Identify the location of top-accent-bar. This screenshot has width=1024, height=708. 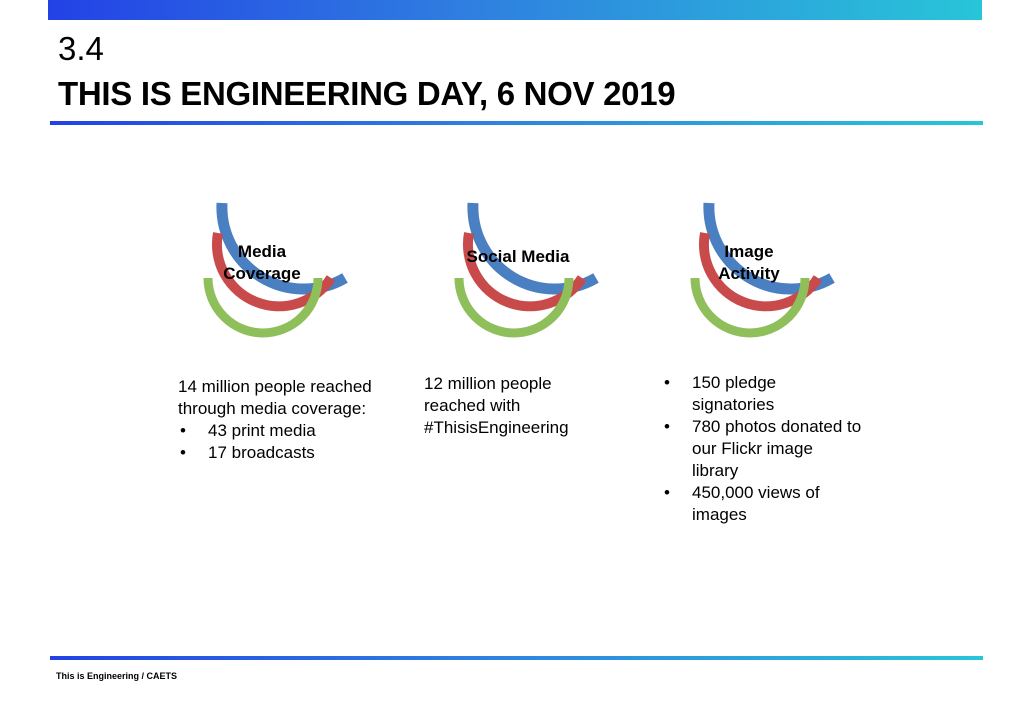
(515, 10).